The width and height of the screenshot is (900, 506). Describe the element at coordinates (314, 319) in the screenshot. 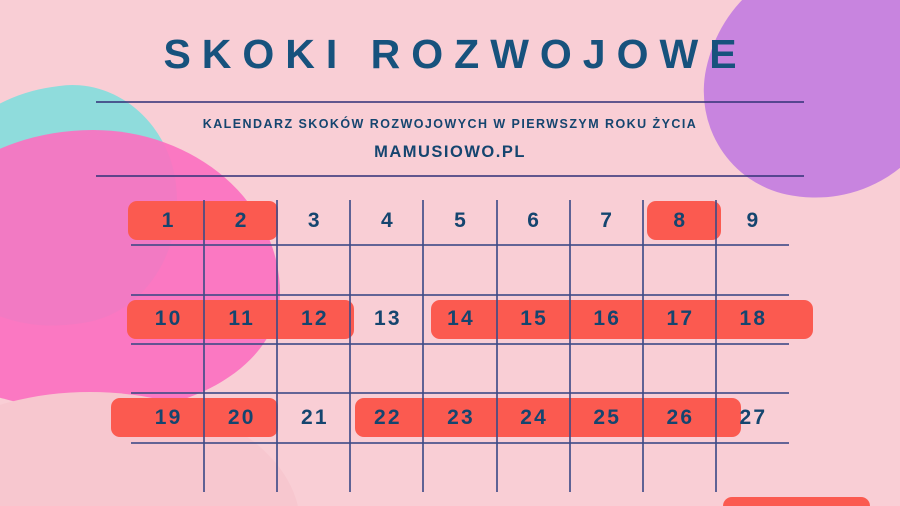

I see `week-cell-highlighted: 12` at that location.